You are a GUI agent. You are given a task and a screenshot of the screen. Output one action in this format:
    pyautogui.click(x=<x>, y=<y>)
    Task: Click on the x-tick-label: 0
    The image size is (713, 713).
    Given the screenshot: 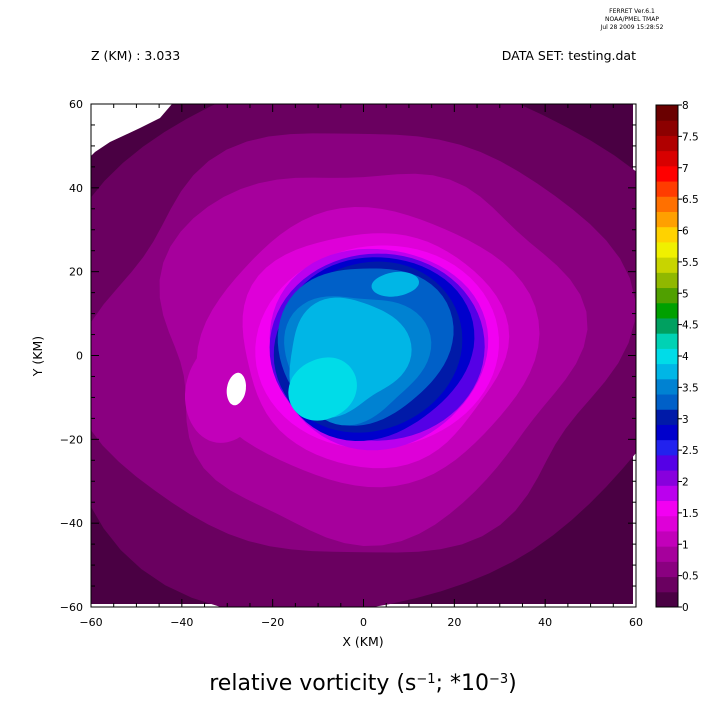 What is the action you would take?
    pyautogui.click(x=363, y=622)
    